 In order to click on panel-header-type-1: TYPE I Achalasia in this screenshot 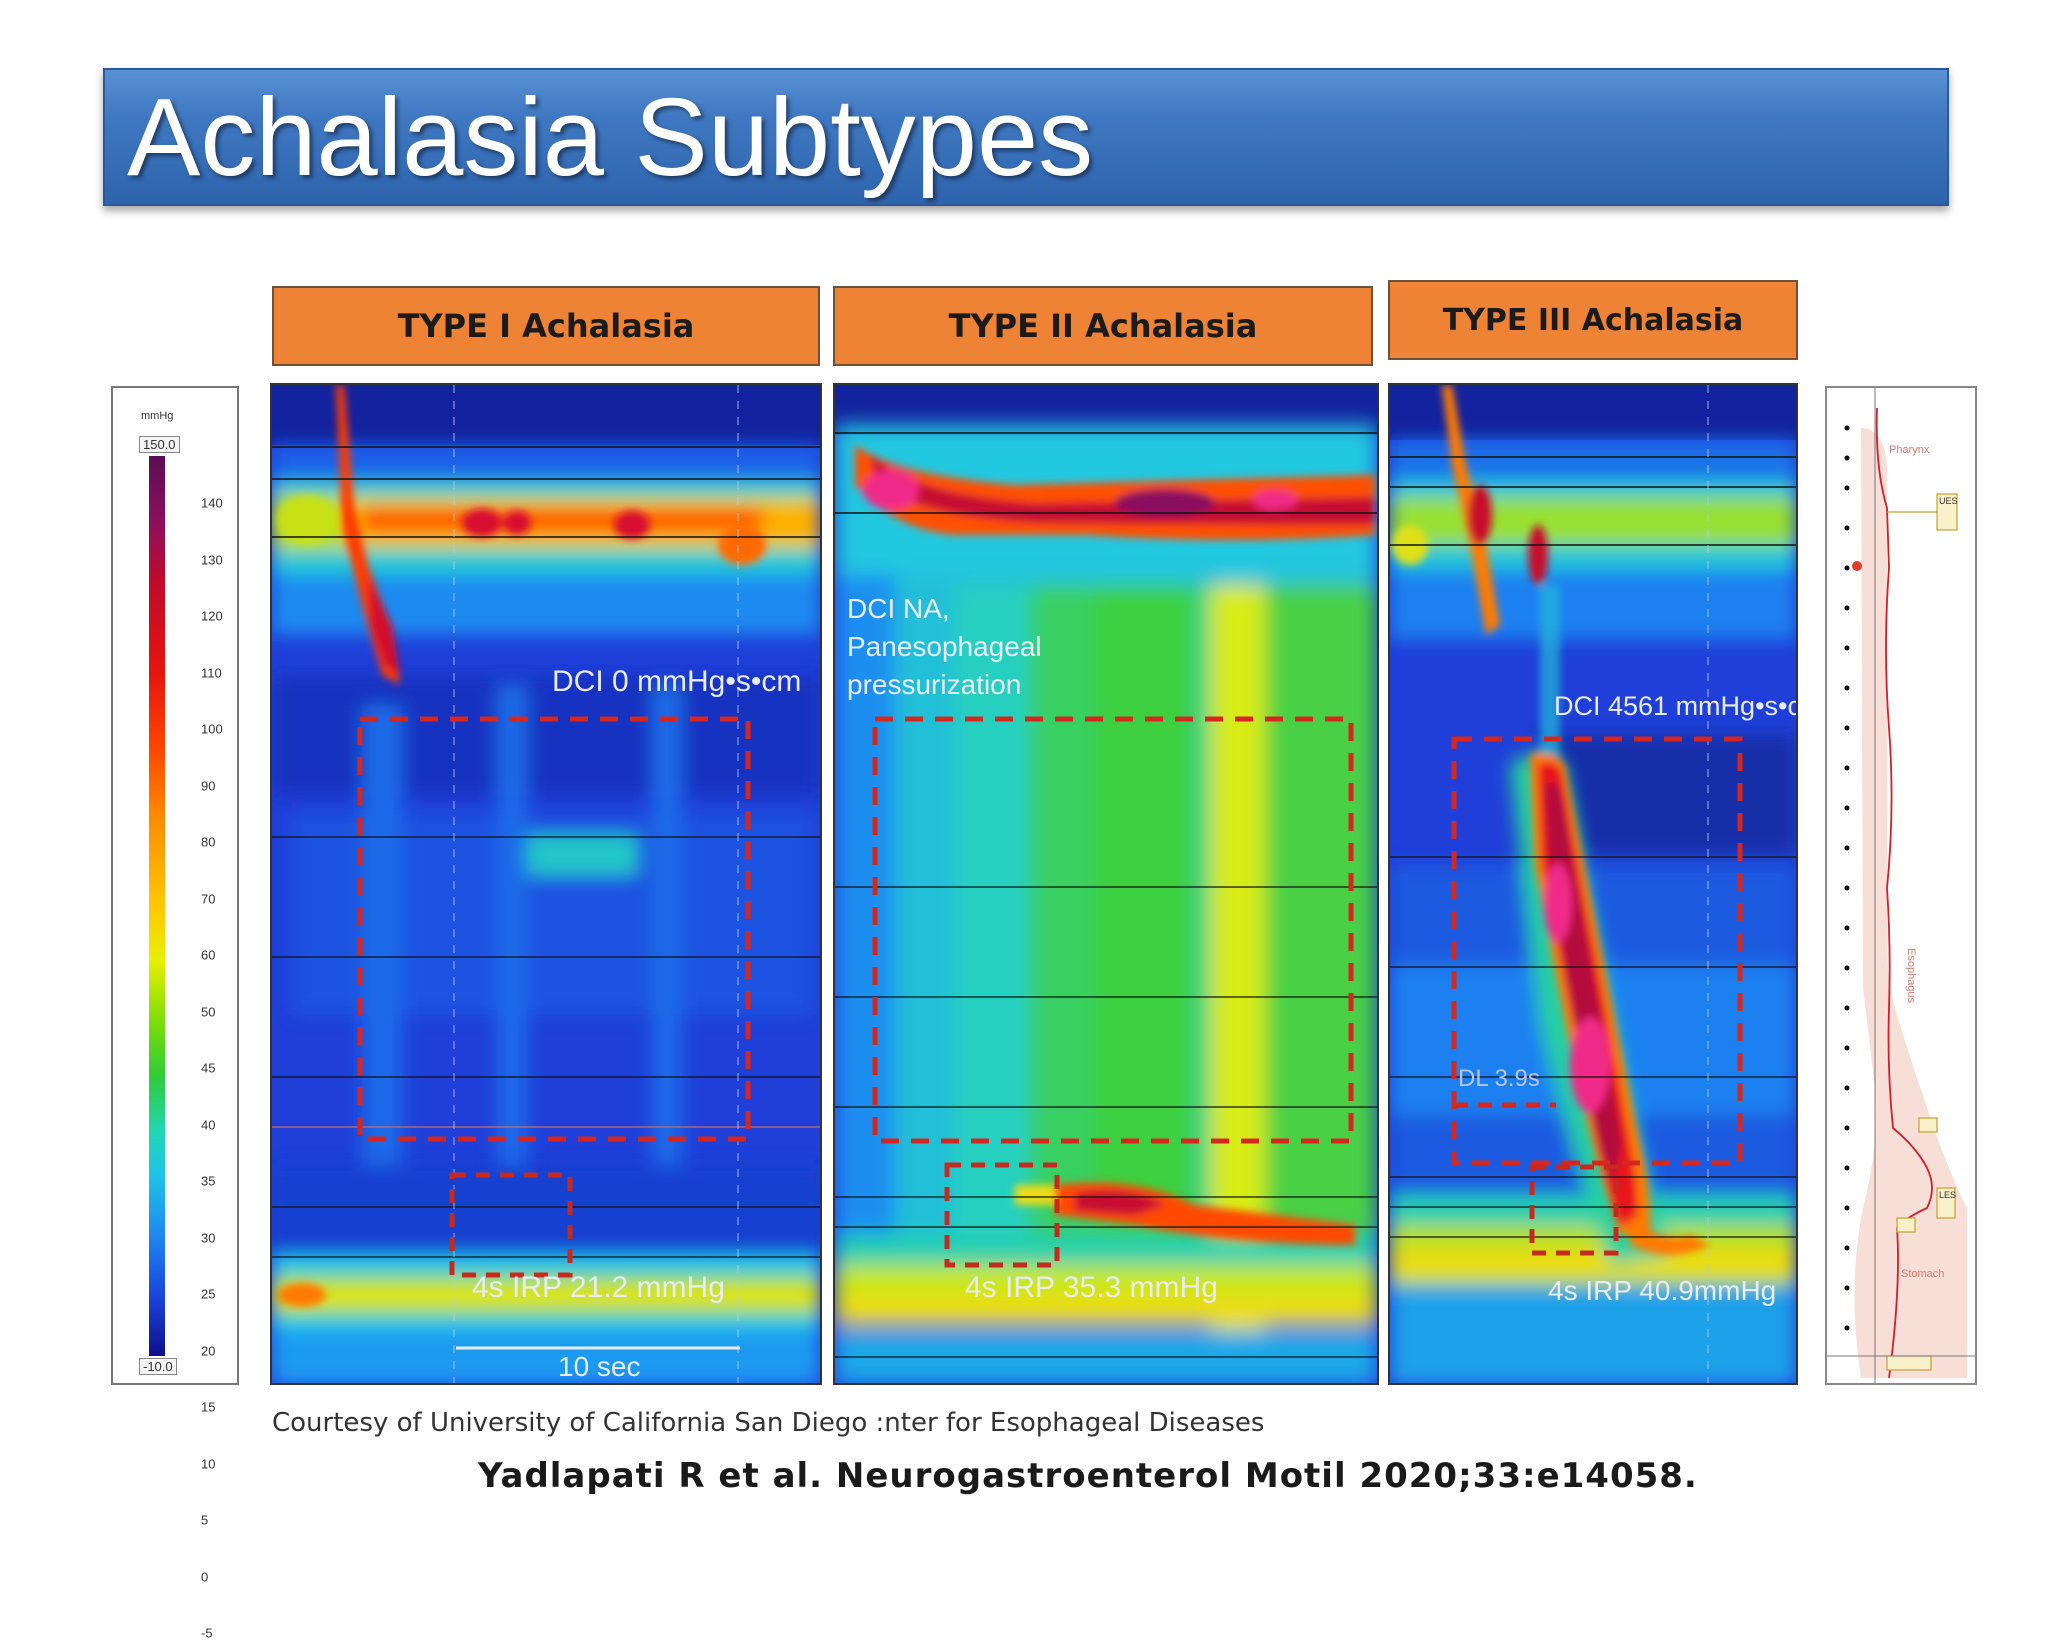, I will do `click(546, 326)`.